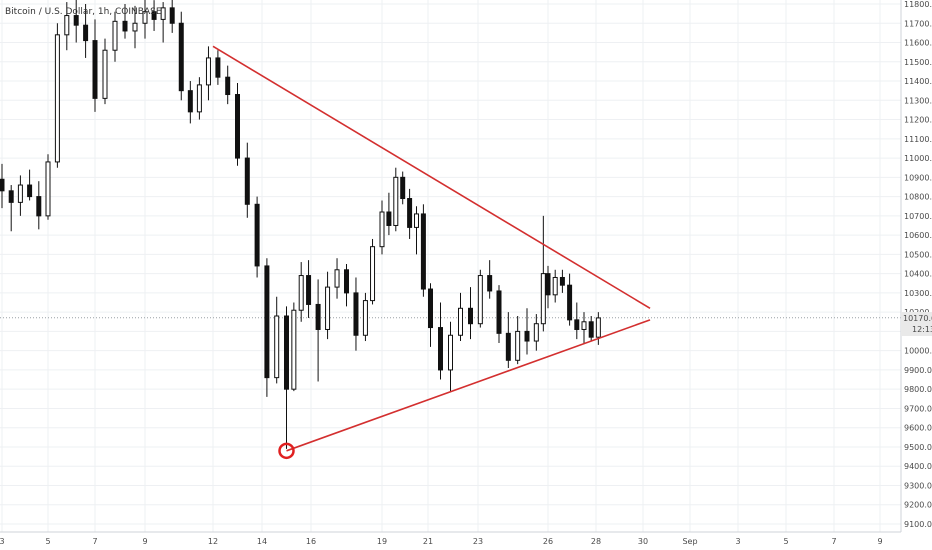 This screenshot has height=550, width=932. I want to click on price-tick-label: 9100.00, so click(918, 524).